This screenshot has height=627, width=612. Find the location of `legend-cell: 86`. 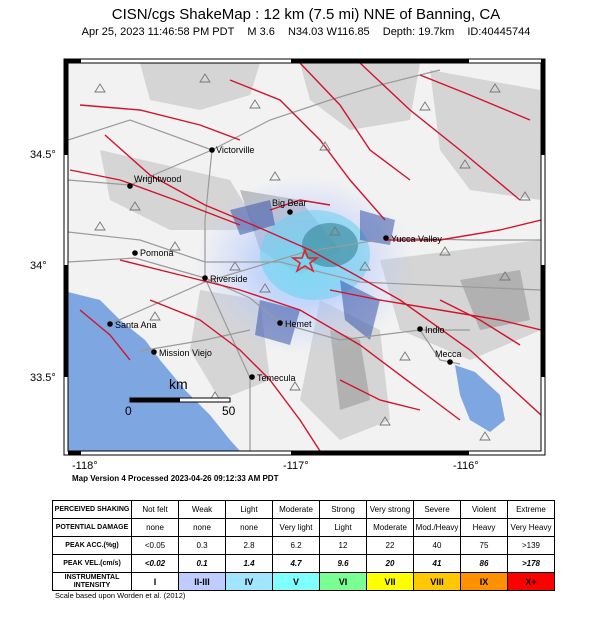

legend-cell: 86 is located at coordinates (484, 563).